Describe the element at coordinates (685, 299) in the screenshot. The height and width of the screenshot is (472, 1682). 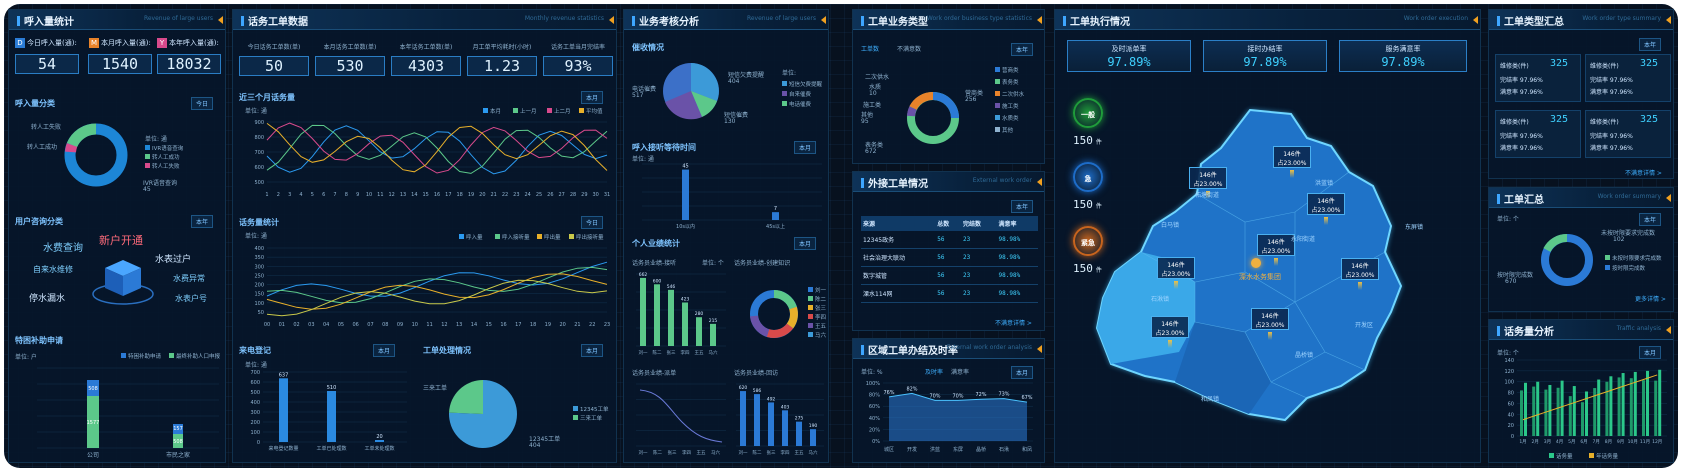
I see `bar-value: 423` at that location.